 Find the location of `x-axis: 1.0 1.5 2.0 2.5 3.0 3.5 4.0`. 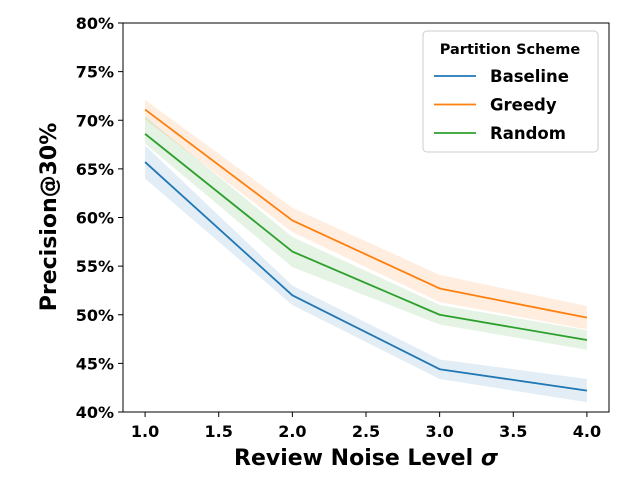

x-axis: 1.0 1.5 2.0 2.5 3.0 3.5 4.0 is located at coordinates (366, 426).